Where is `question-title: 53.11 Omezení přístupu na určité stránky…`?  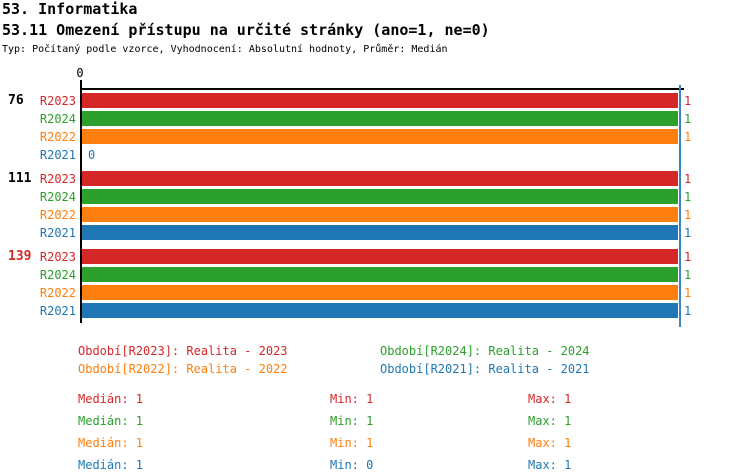
question-title: 53.11 Omezení přístupu na určité stránky… is located at coordinates (246, 30).